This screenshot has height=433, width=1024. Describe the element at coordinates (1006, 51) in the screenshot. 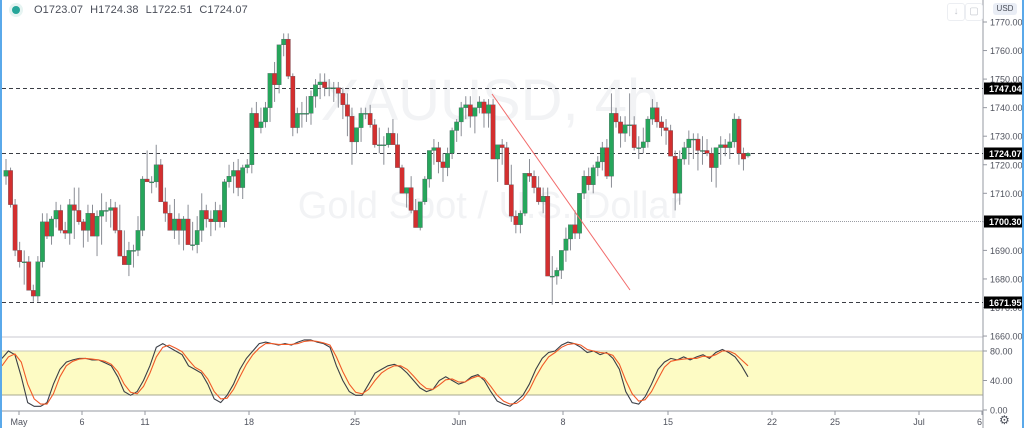

I see `price-tick-label: 1760.00` at that location.